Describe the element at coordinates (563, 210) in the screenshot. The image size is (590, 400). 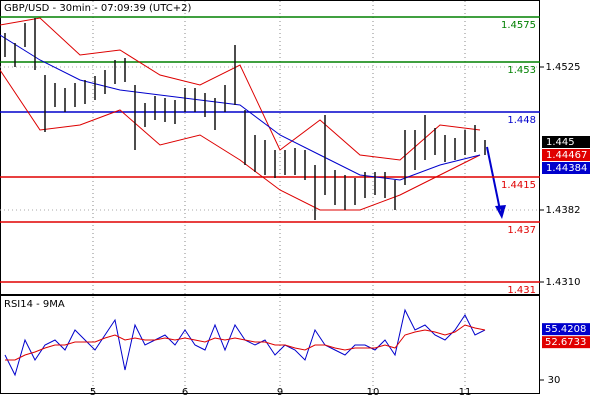
I see `y-tick-label: 1.4382` at that location.